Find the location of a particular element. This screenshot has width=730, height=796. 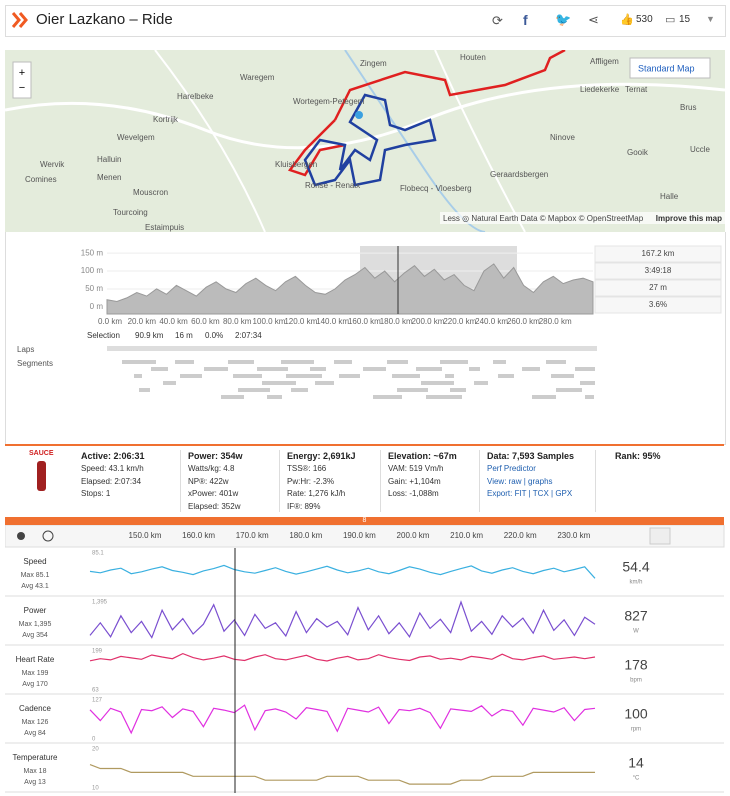

place-label: Comines is located at coordinates (41, 179).